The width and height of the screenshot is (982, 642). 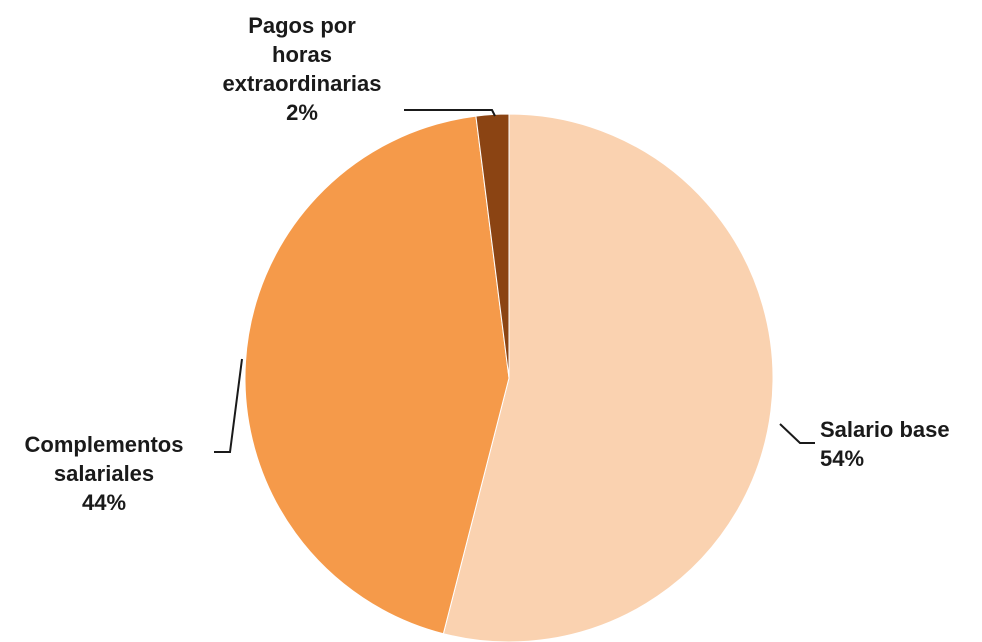 What do you see at coordinates (797, 433) in the screenshot?
I see `leader-line-salario-base` at bounding box center [797, 433].